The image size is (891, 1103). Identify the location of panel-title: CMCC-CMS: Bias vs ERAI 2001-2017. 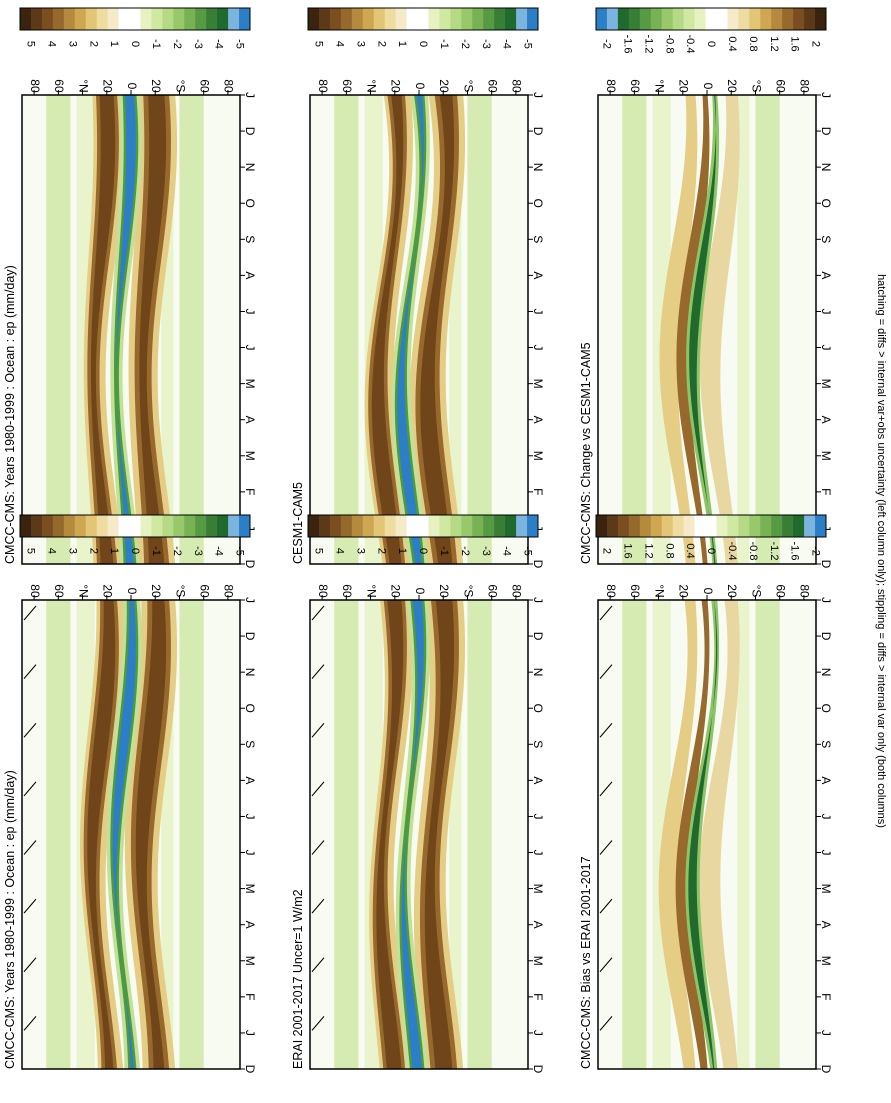
(586, 962).